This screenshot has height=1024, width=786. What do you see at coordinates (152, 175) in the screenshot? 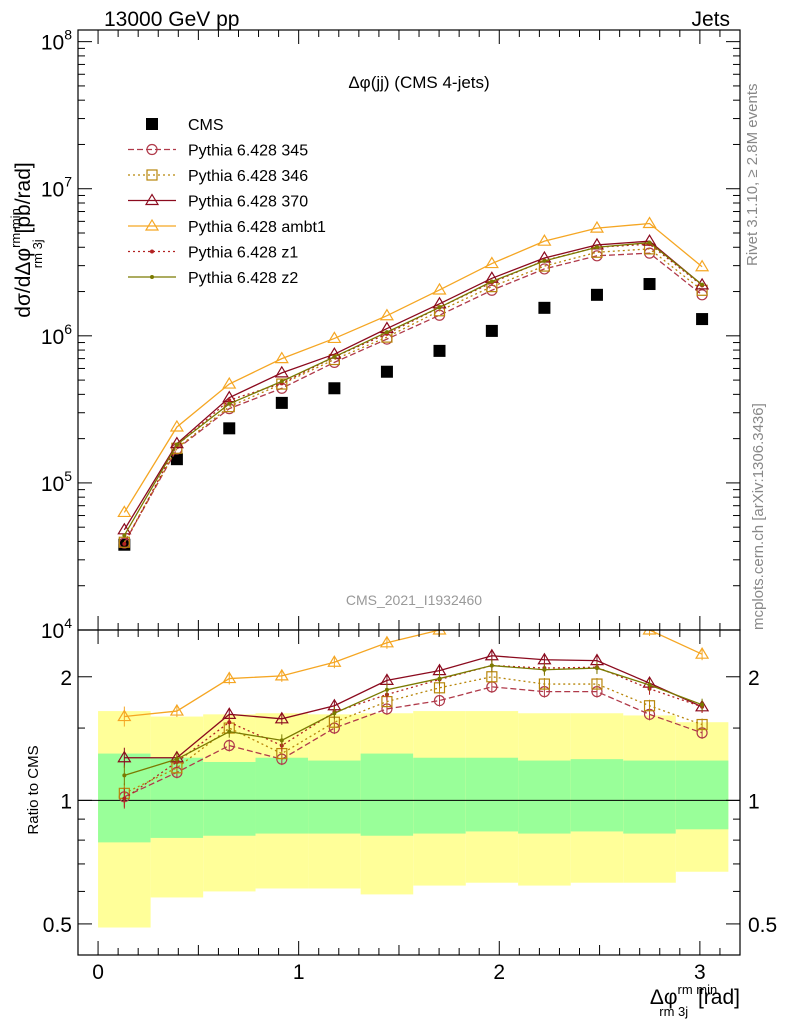
I see `legend-marker-p346` at bounding box center [152, 175].